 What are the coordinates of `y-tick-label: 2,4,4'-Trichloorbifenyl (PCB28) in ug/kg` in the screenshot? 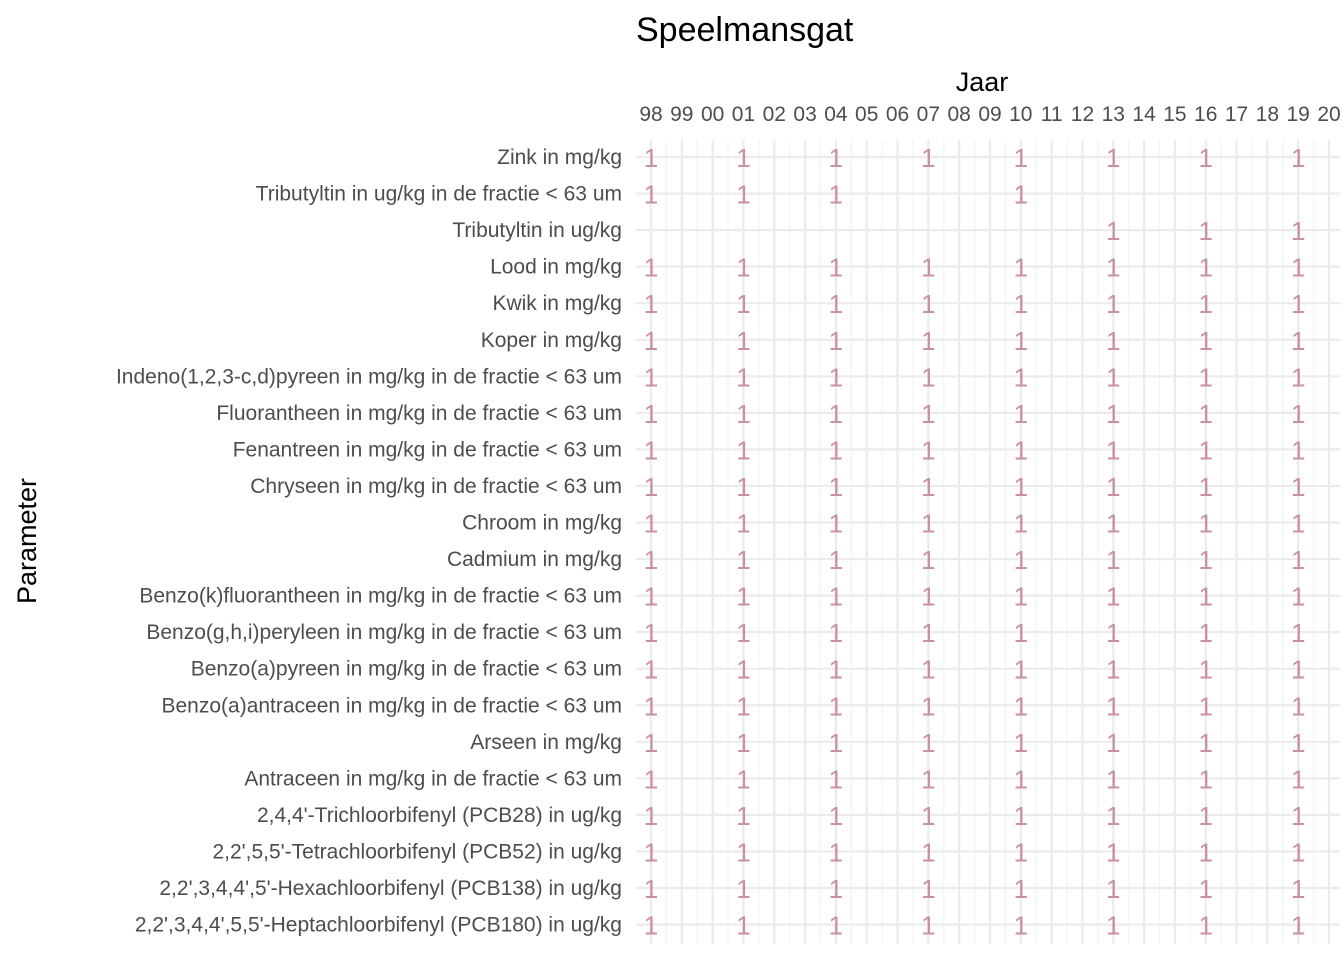 It's located at (439, 815).